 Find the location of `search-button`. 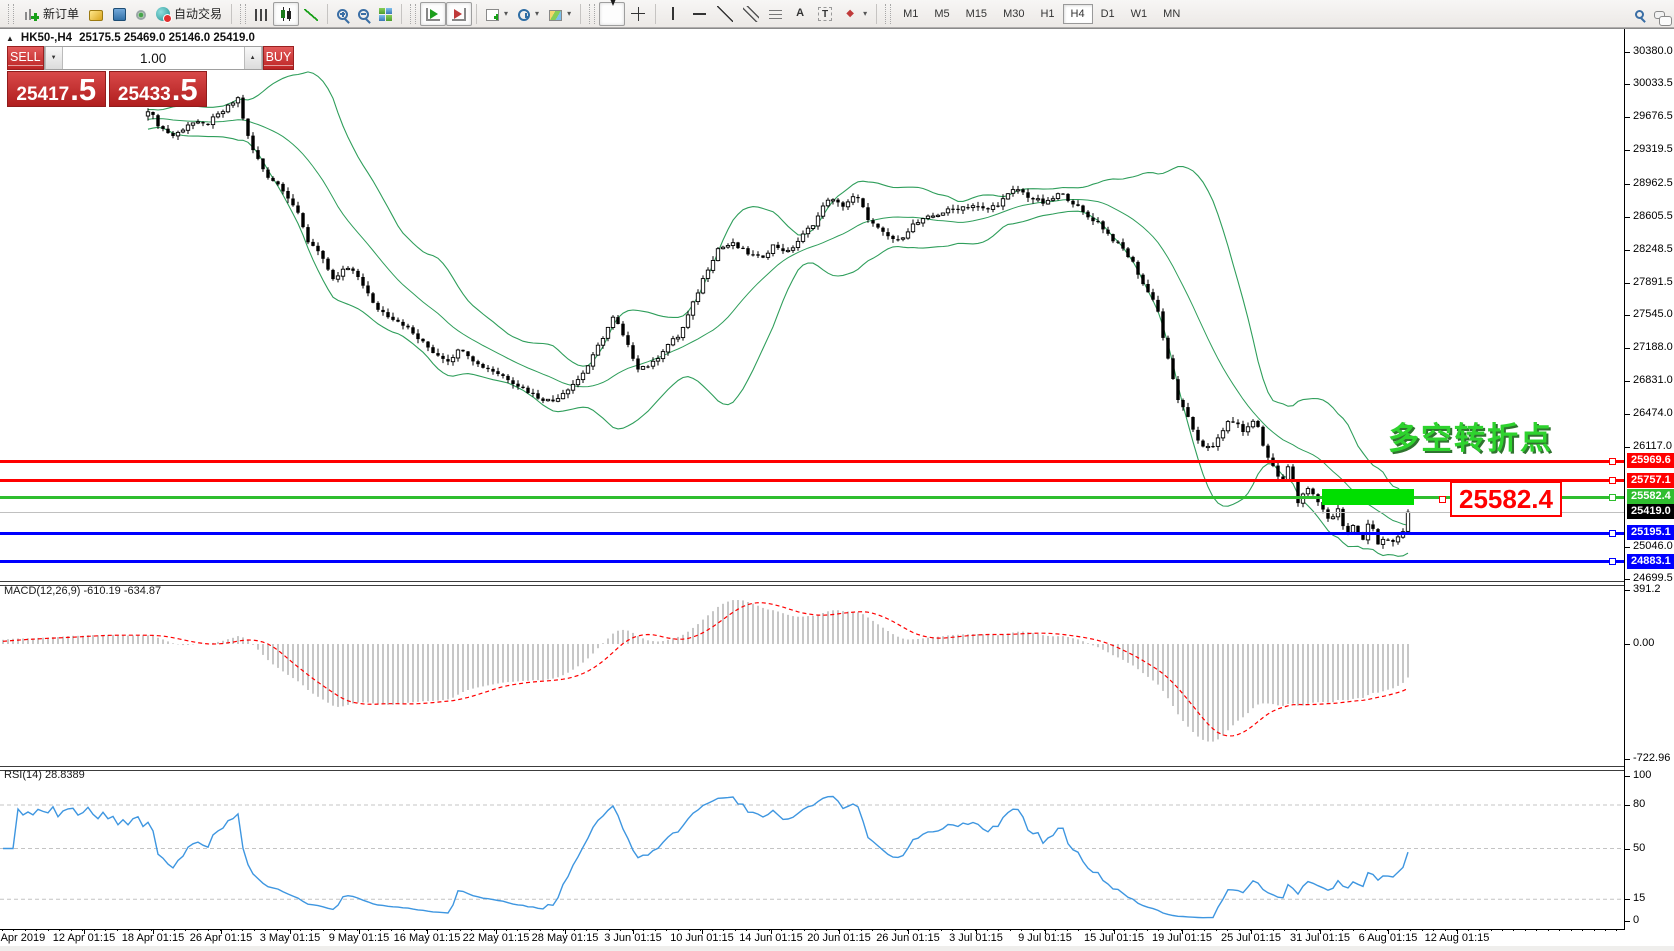

search-button is located at coordinates (1639, 14).